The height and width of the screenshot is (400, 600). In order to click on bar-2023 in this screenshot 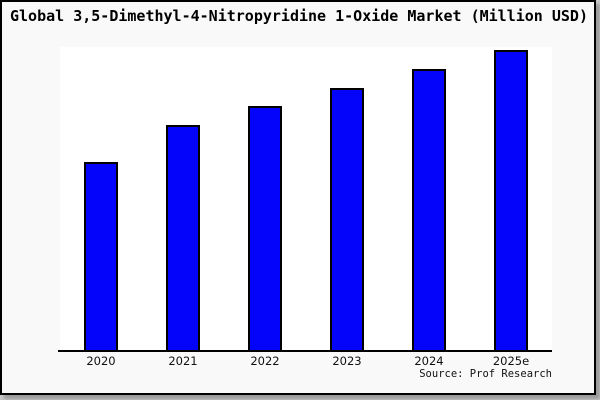, I will do `click(347, 218)`.